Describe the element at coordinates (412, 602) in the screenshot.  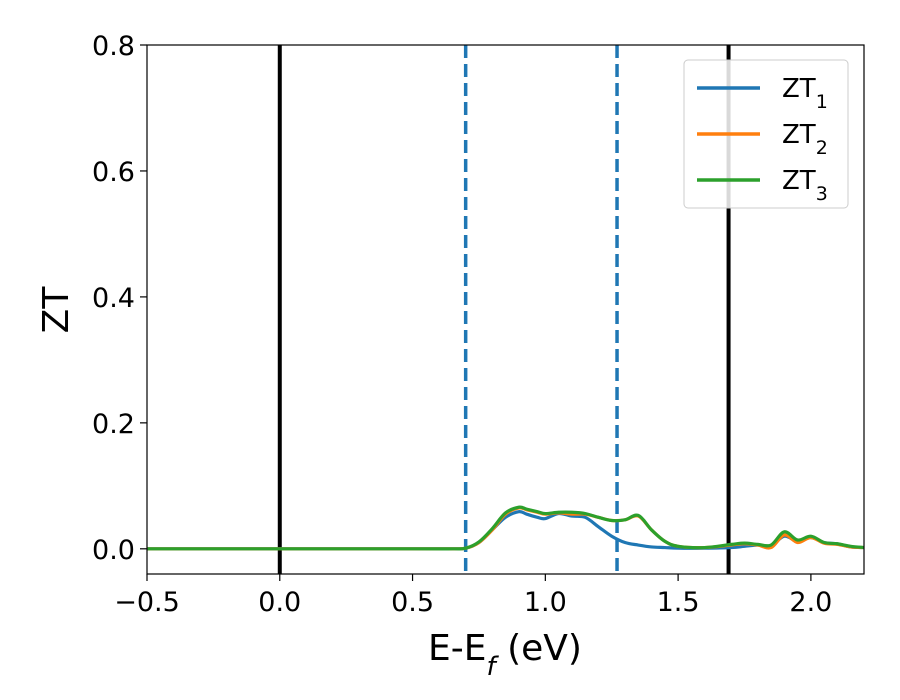
I see `x-tick-label: 0.5` at that location.